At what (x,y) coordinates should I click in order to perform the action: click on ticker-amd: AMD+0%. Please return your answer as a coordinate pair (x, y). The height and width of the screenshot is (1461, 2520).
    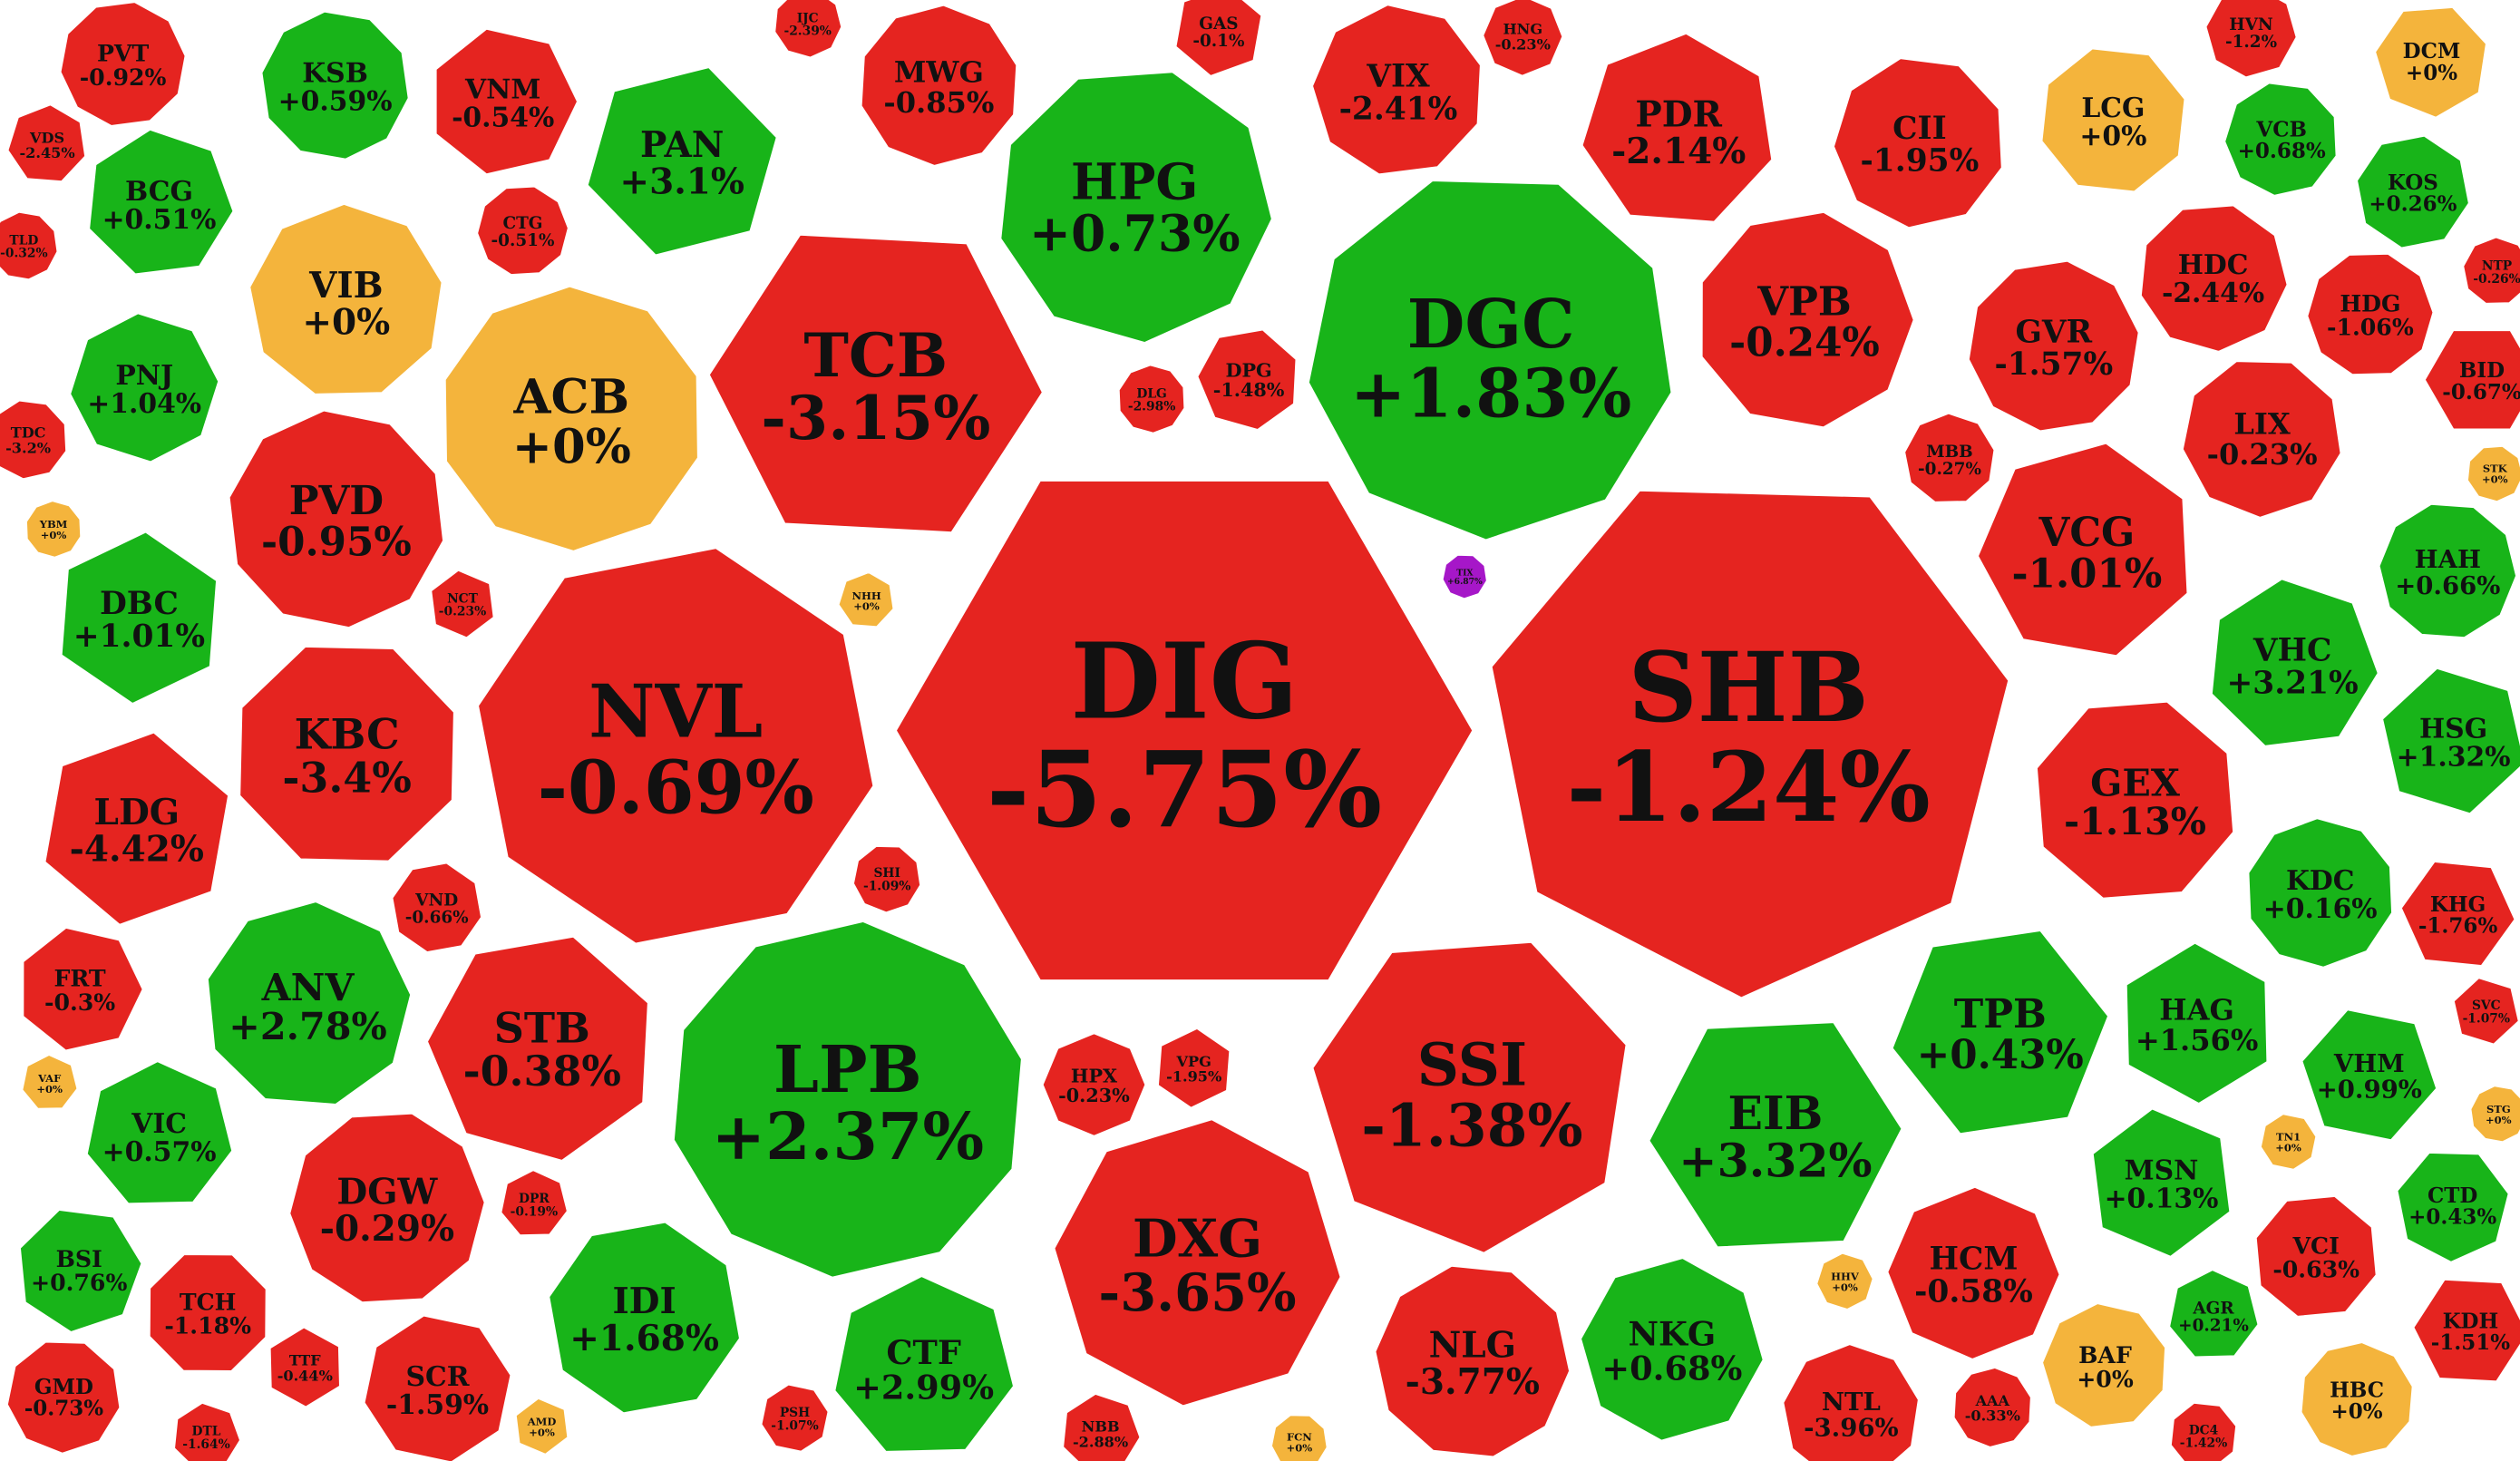
    Looking at the image, I should click on (541, 1426).